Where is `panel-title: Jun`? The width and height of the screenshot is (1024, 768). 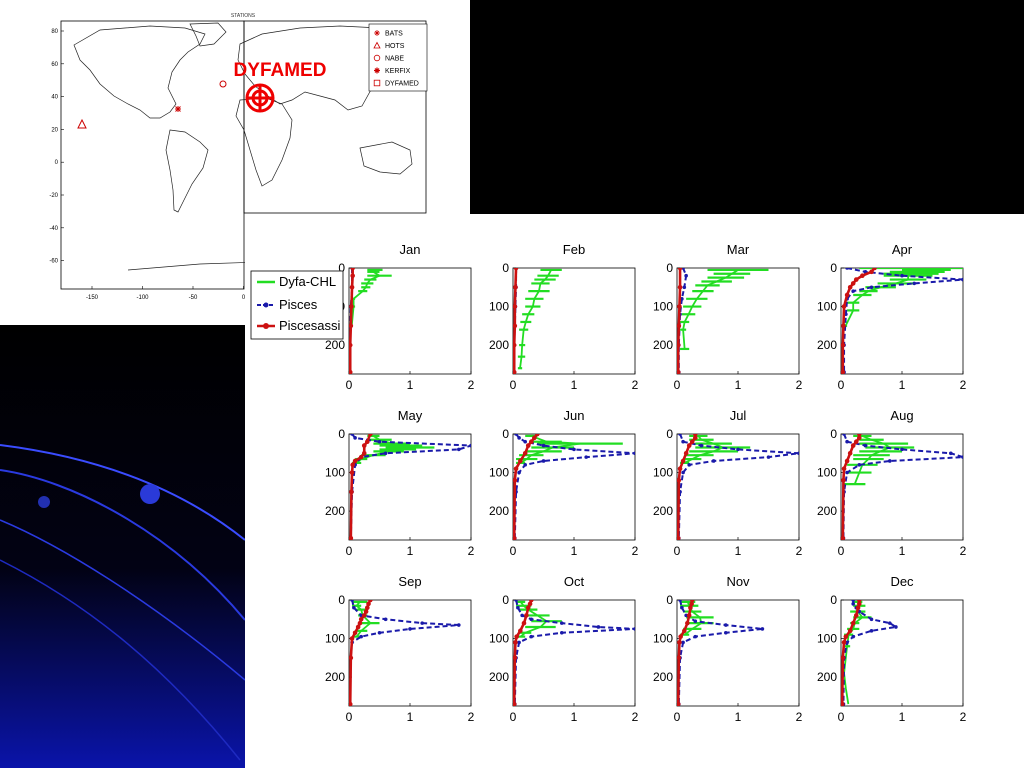 panel-title: Jun is located at coordinates (574, 415).